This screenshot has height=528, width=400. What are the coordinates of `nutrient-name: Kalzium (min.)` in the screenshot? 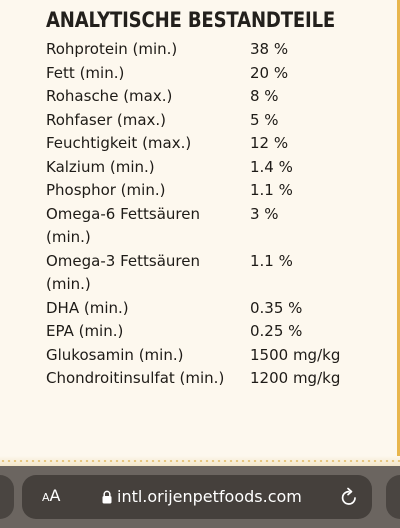 It's located at (100, 166).